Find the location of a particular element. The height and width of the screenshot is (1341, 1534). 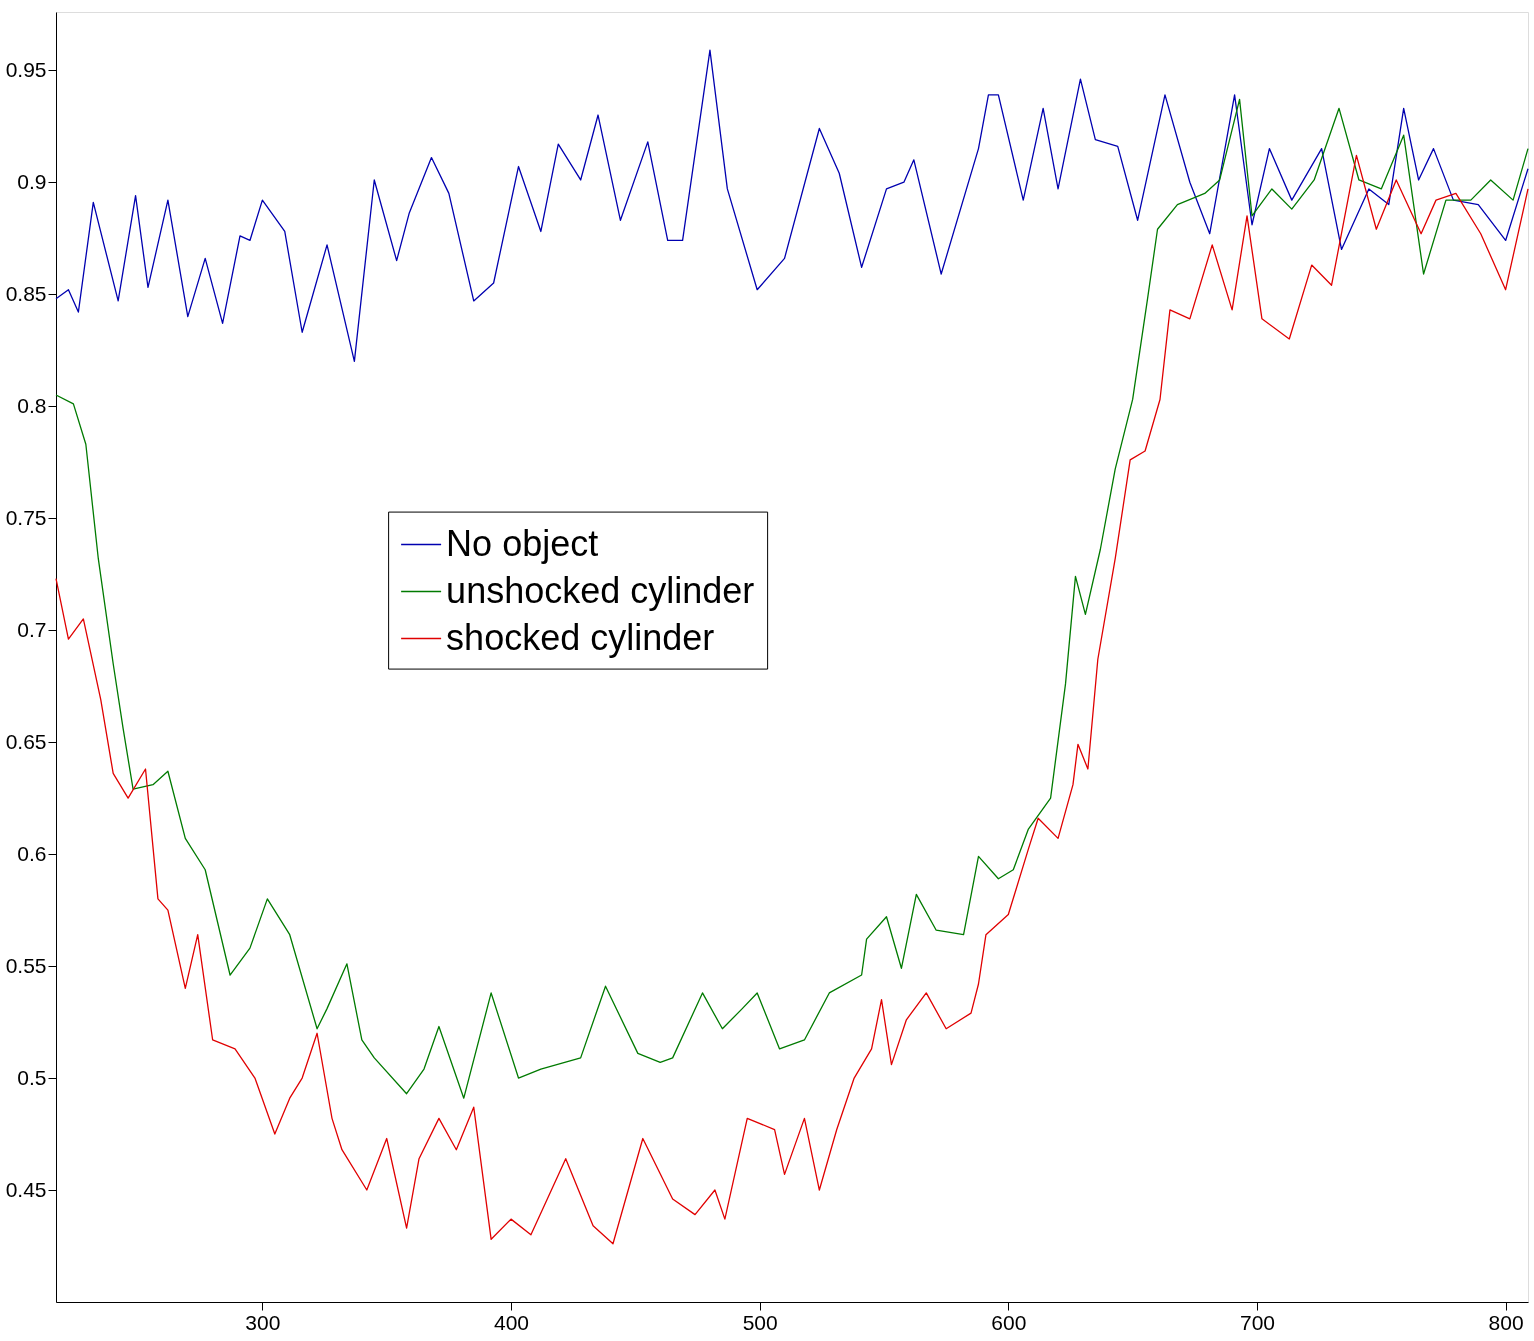

y-tick-label: 0.65 is located at coordinates (26, 741).